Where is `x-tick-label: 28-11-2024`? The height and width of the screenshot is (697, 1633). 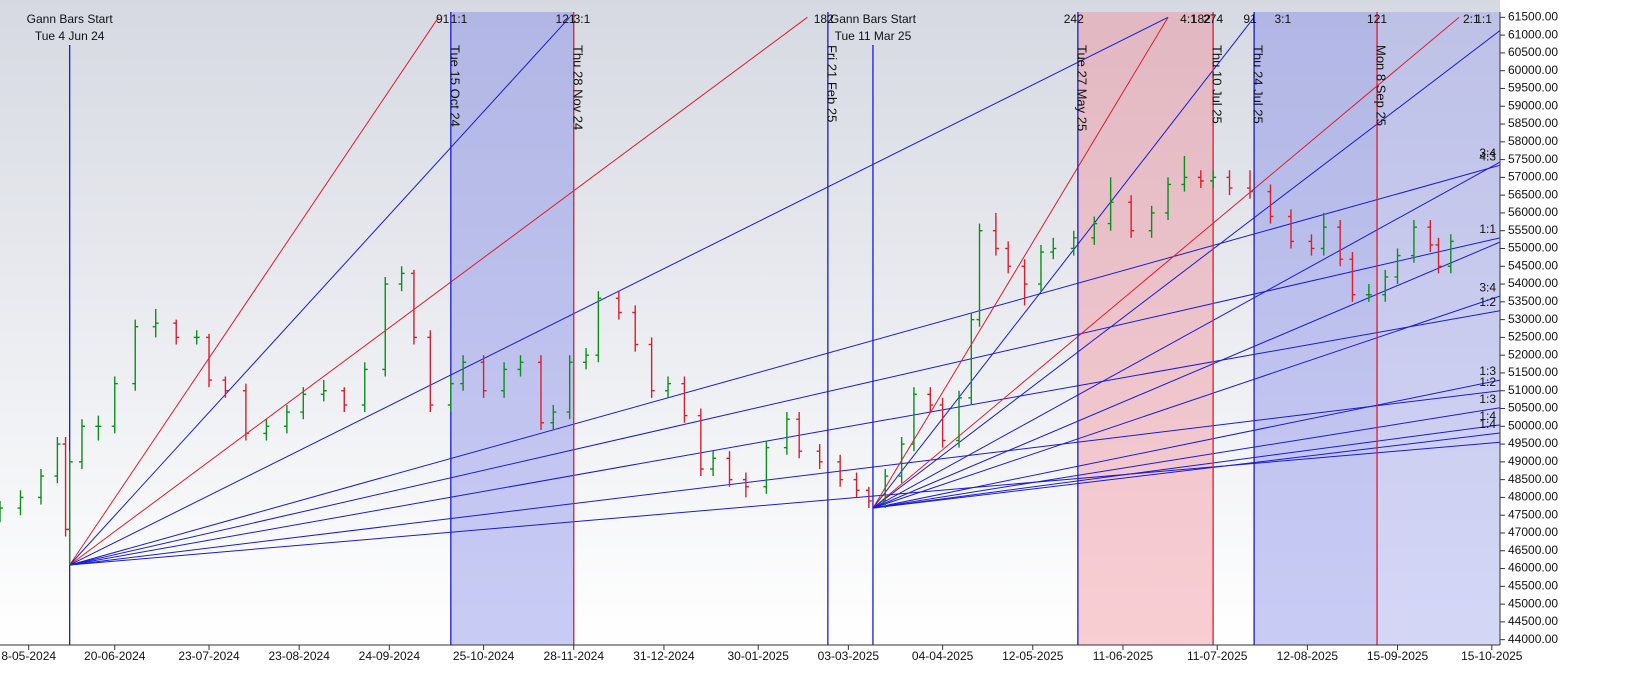
x-tick-label: 28-11-2024 is located at coordinates (574, 656).